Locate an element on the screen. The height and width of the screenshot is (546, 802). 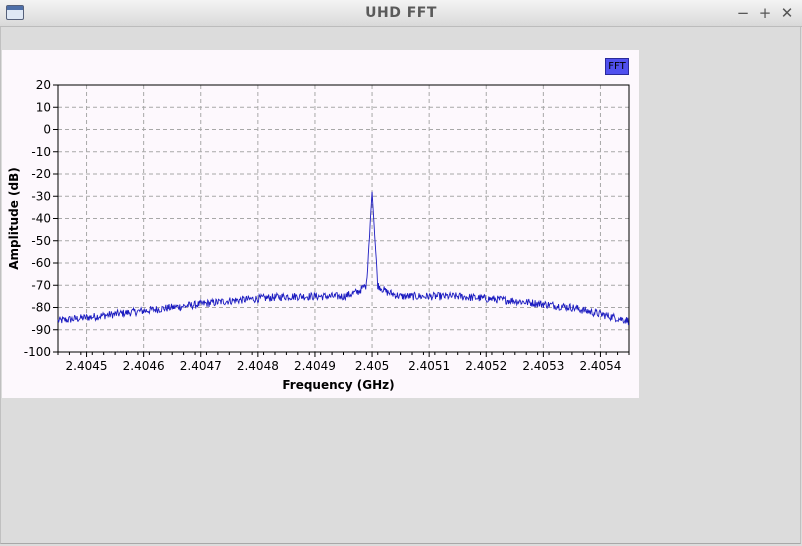
close-button: ✕ is located at coordinates (787, 13).